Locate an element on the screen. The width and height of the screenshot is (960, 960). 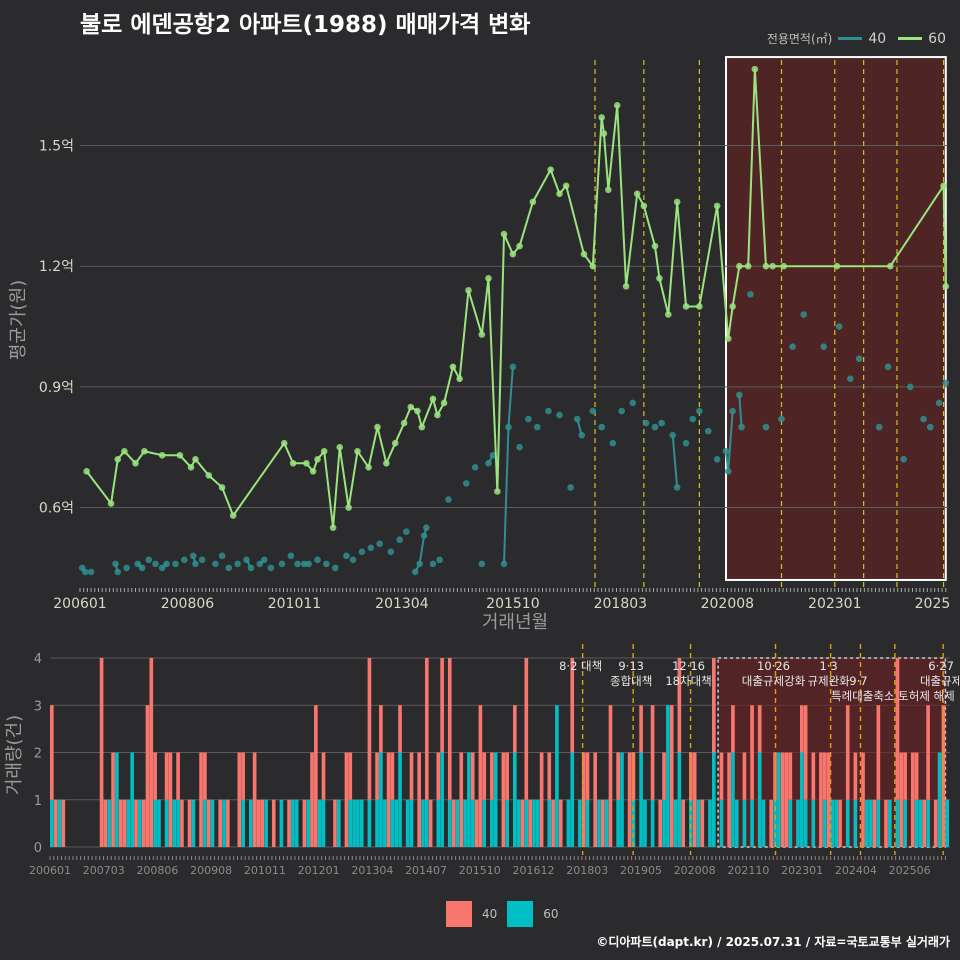
top-legend: 전용면적(㎡) 40 60 is located at coordinates (859, 38).